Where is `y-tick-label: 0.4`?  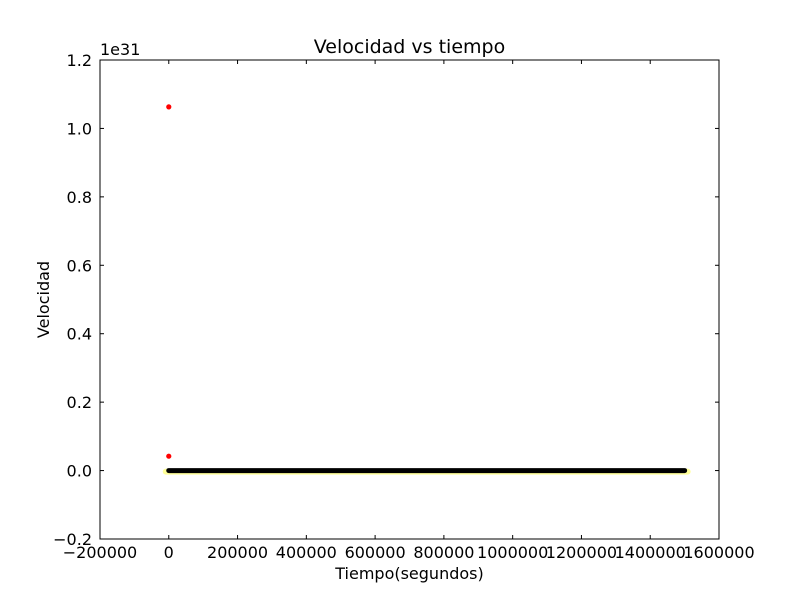 y-tick-label: 0.4 is located at coordinates (79, 334).